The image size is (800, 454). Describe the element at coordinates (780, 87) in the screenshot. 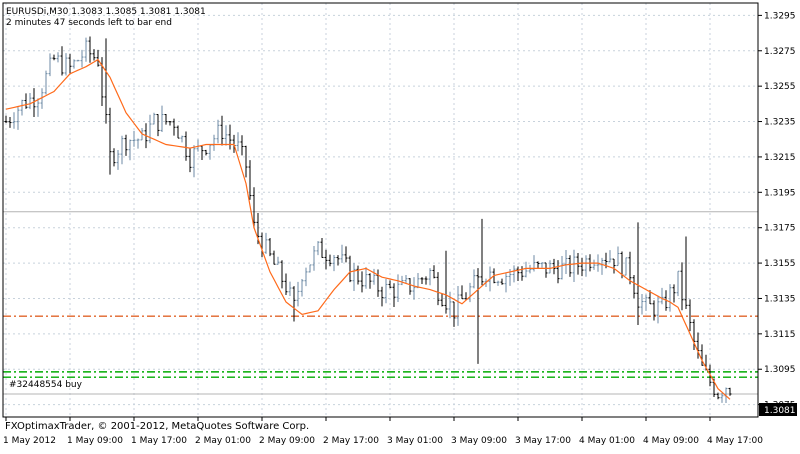

I see `y-tick-label: 1.3255` at that location.